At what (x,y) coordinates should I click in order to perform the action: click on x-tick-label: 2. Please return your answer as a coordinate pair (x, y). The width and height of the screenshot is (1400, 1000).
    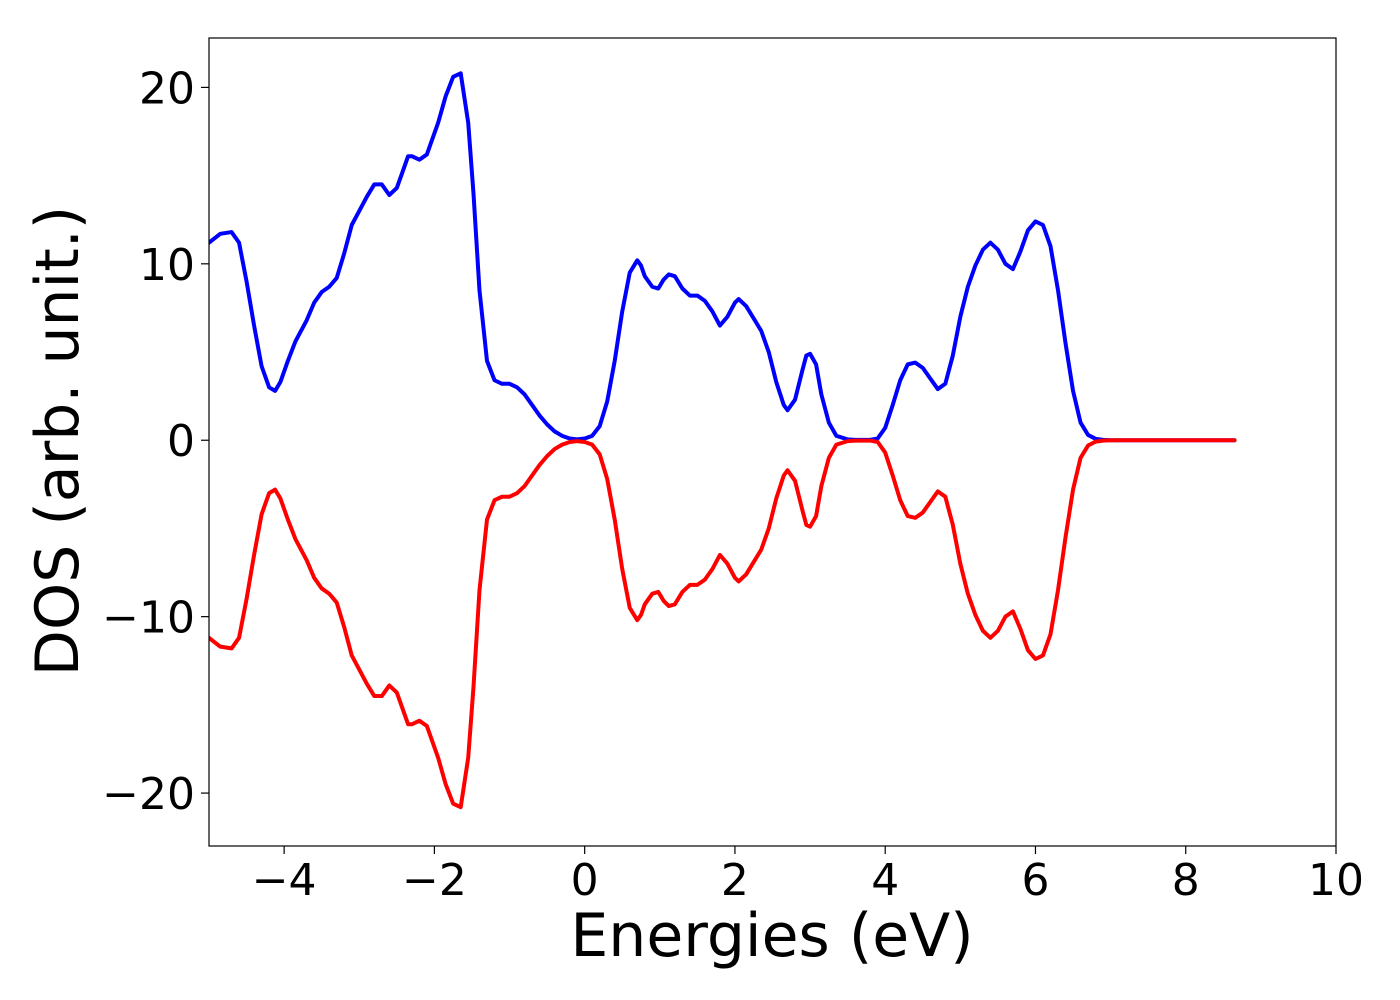
    Looking at the image, I should click on (735, 880).